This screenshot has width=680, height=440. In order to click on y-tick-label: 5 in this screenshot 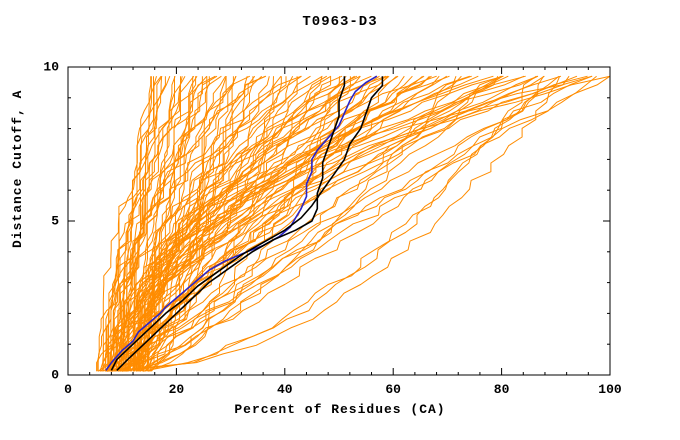, I will do `click(55, 221)`.